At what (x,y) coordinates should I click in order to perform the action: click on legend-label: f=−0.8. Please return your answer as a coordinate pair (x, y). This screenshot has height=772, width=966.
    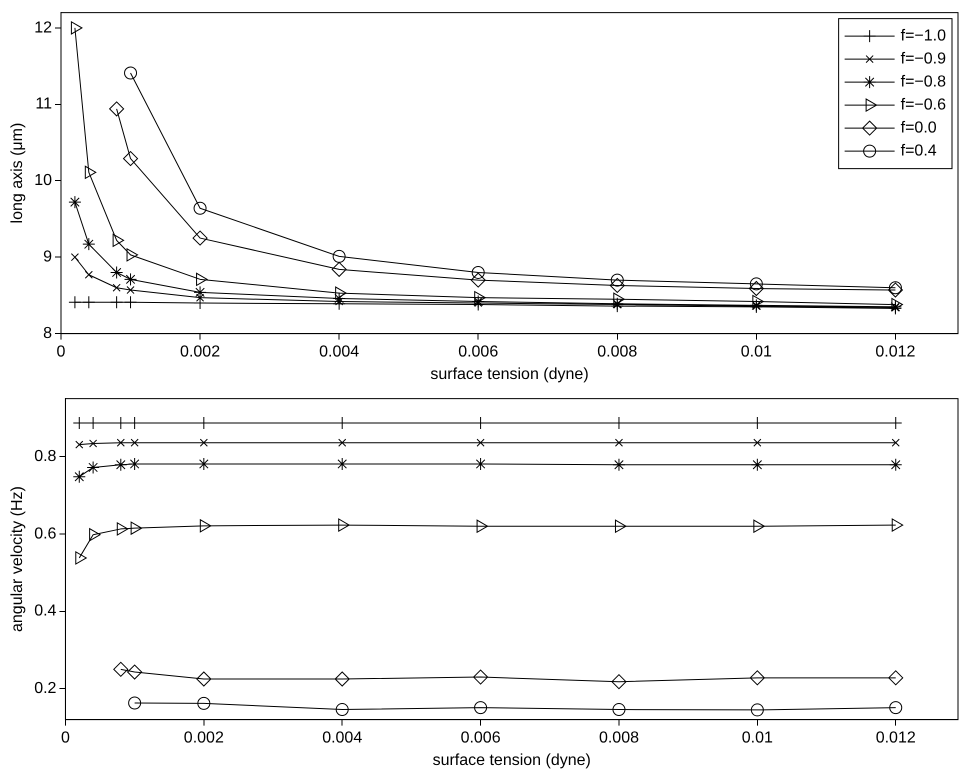
    Looking at the image, I should click on (923, 82).